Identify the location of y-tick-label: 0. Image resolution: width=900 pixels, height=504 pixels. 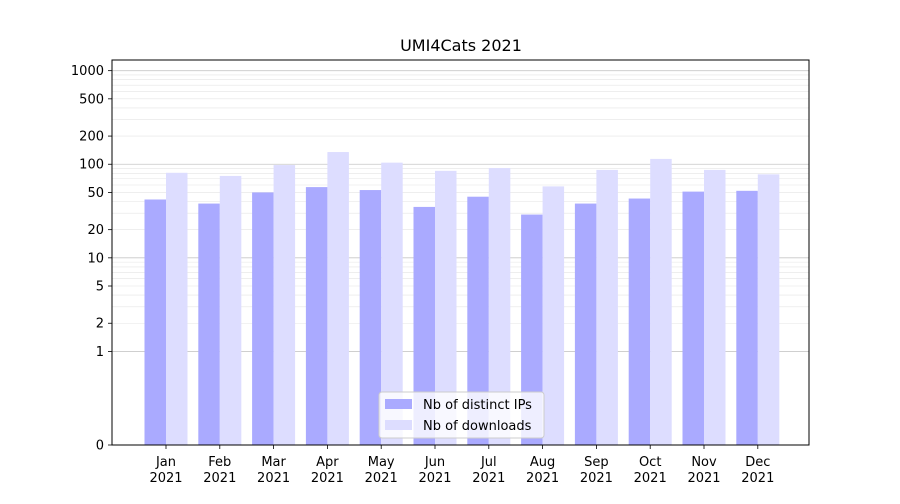
(100, 446).